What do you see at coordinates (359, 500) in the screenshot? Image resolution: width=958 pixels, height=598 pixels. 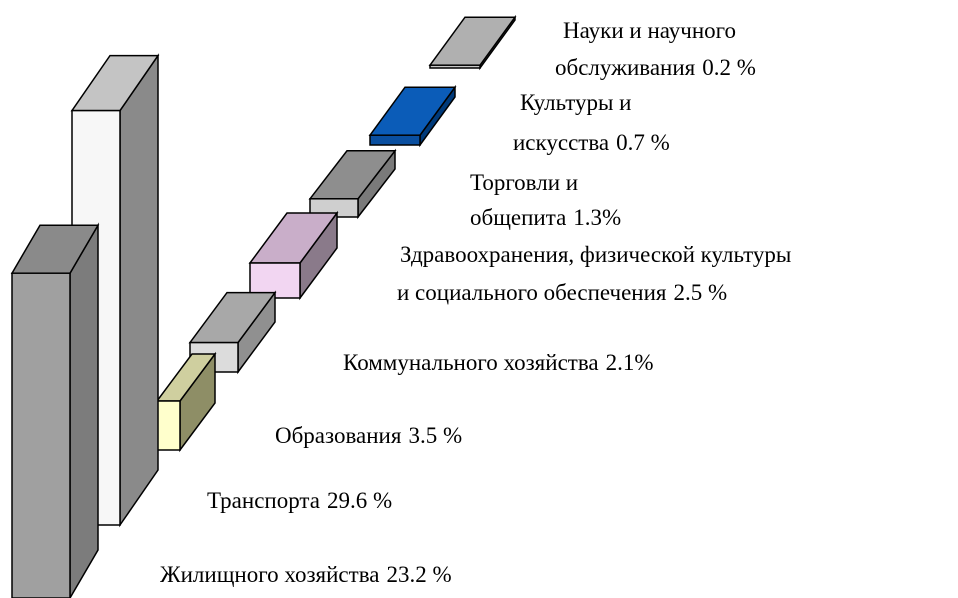 I see `value-label: 29.6 %` at bounding box center [359, 500].